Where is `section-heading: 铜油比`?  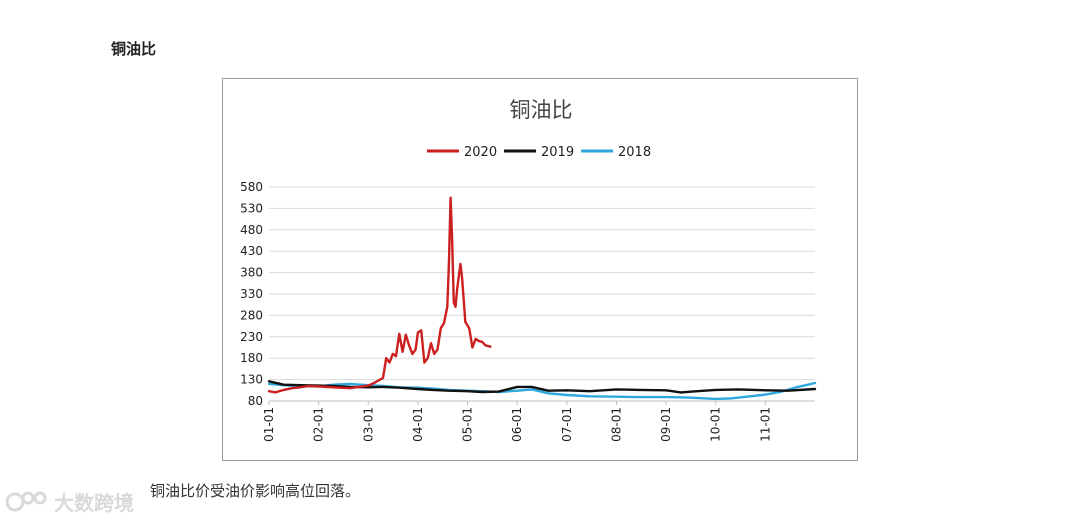
section-heading: 铜油比 is located at coordinates (134, 49).